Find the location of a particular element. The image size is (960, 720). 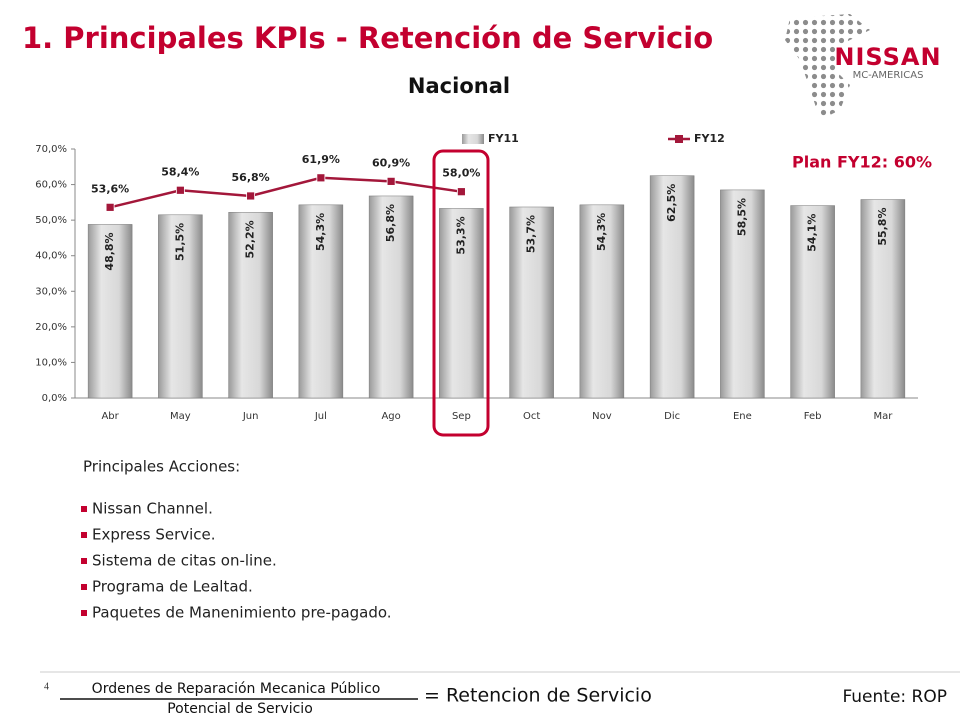

y-tick-label: 70,0% is located at coordinates (51, 149).